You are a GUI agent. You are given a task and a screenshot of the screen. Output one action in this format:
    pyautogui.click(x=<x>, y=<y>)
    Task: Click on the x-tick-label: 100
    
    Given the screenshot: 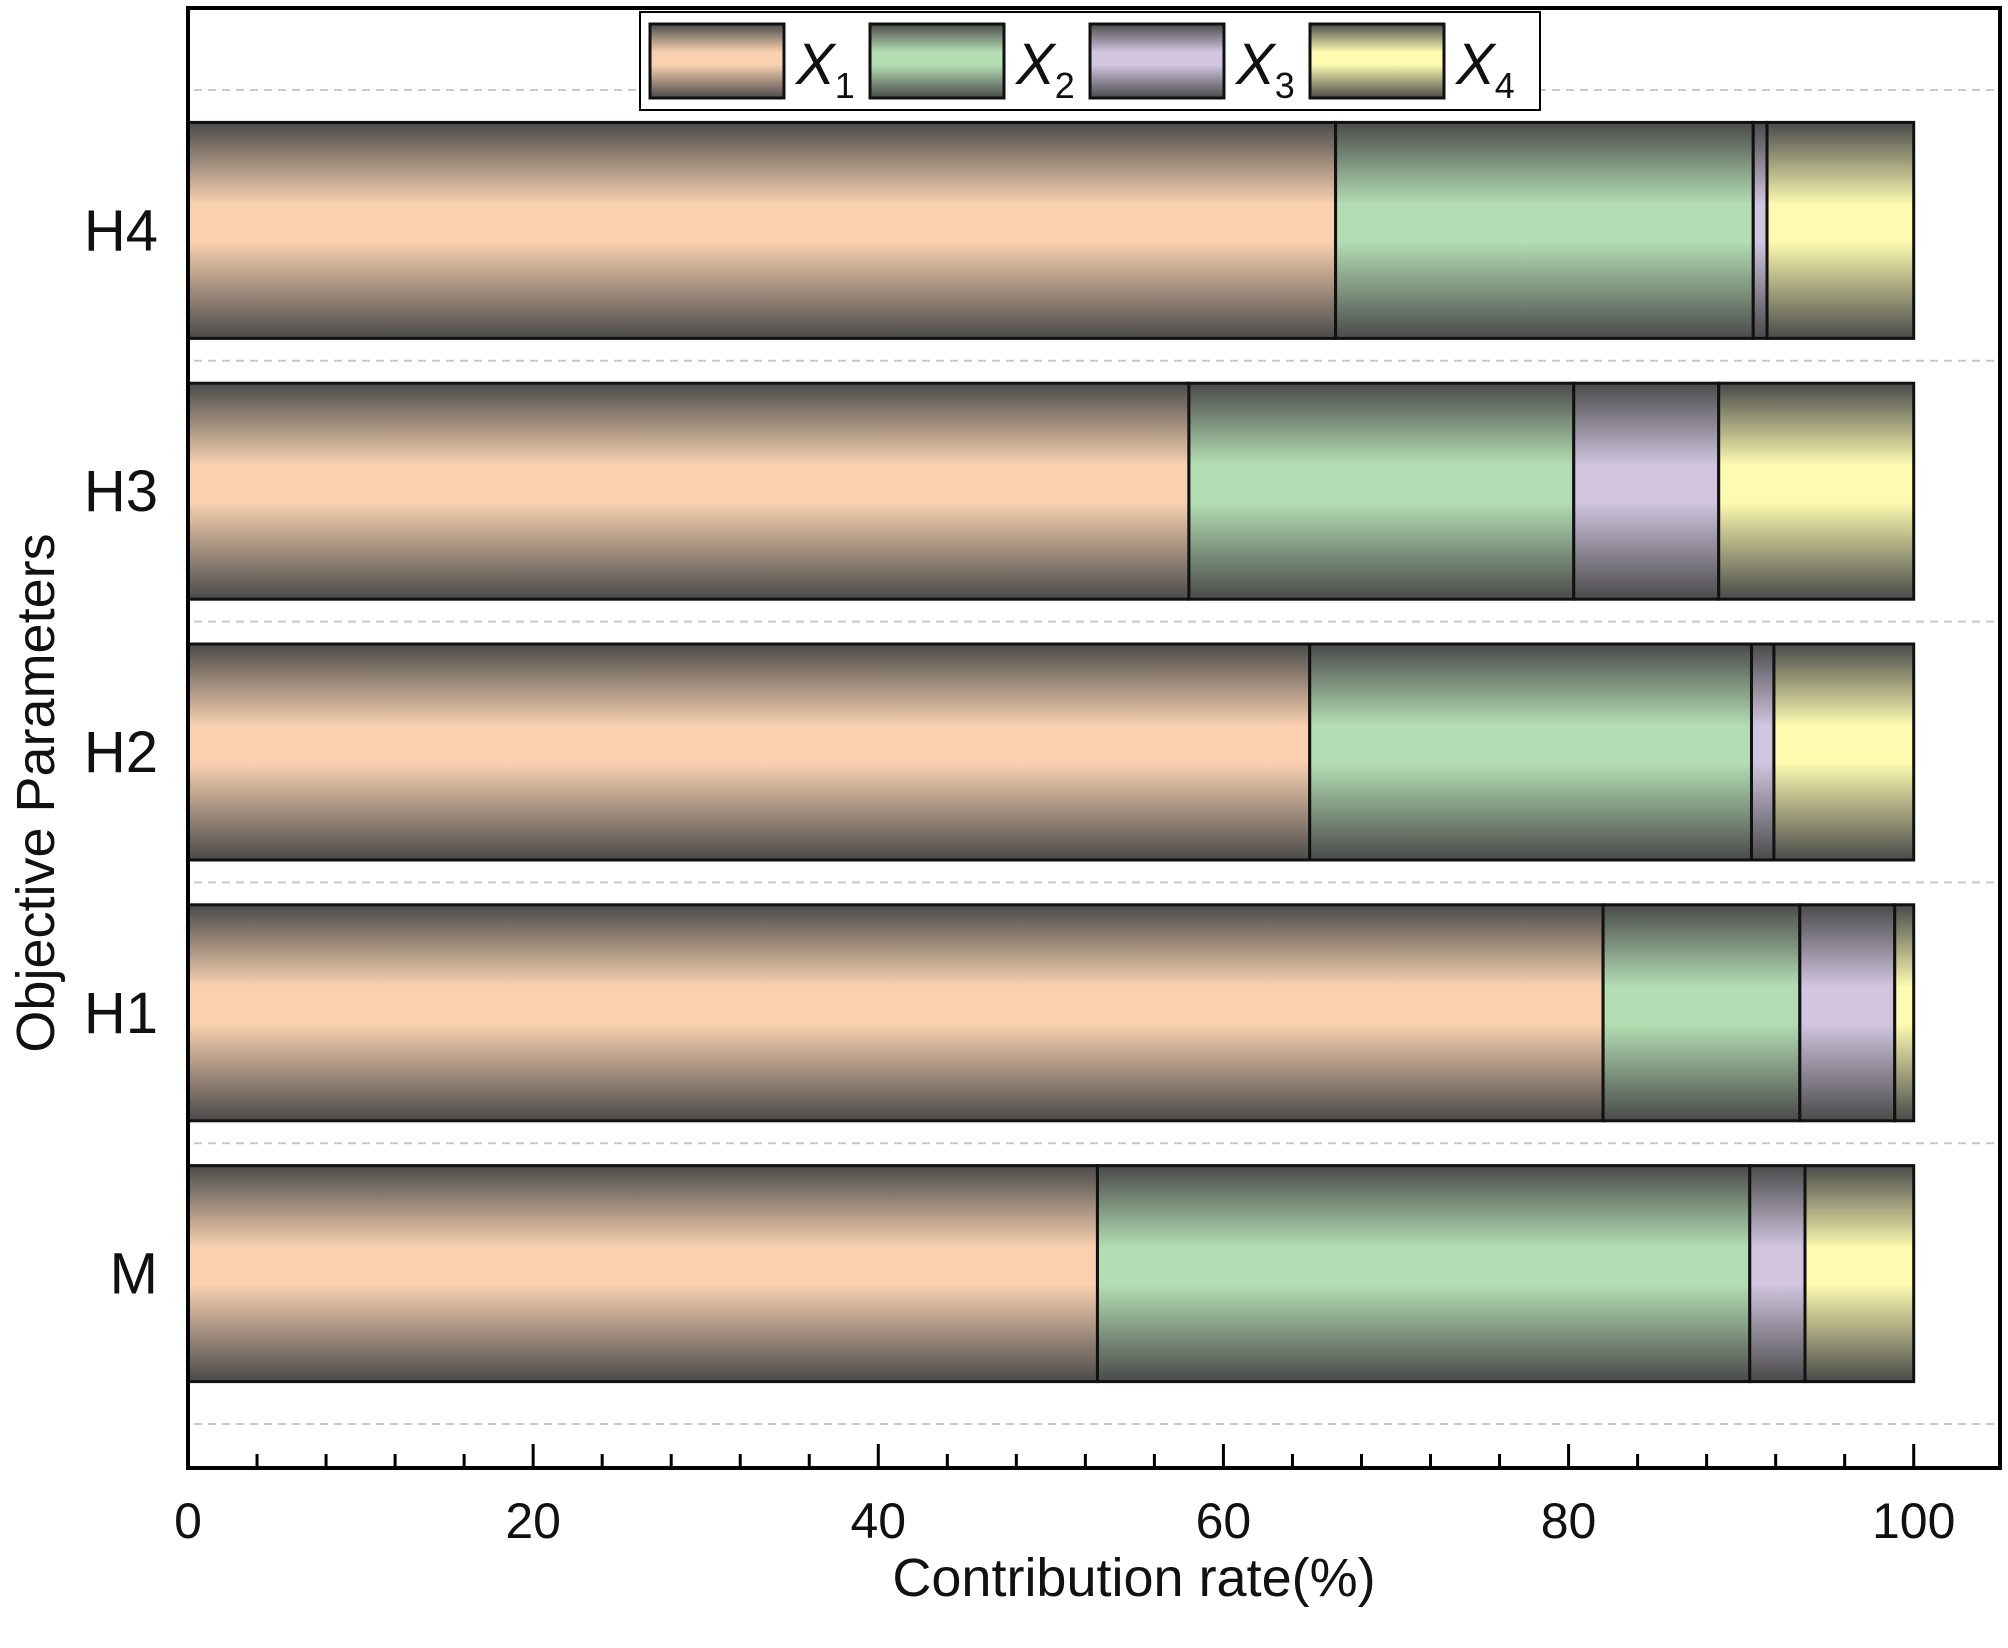 What is the action you would take?
    pyautogui.click(x=1913, y=1521)
    